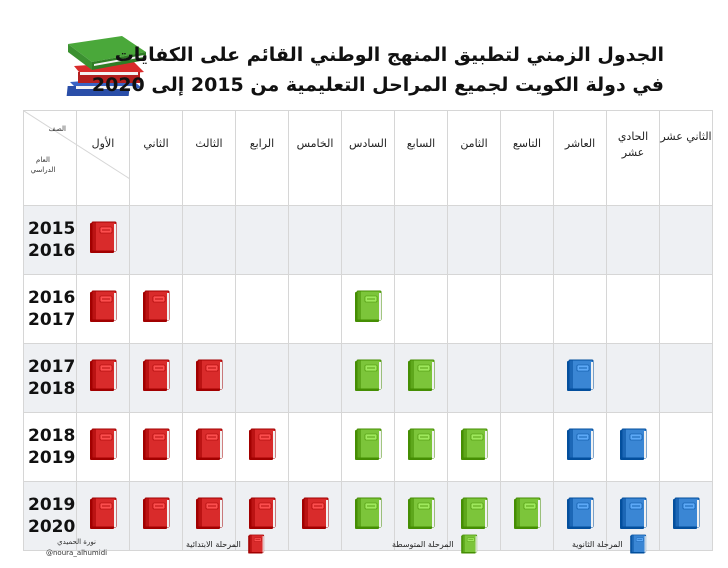 Image resolution: width=728 pixels, height=568 pixels. What do you see at coordinates (43, 165) in the screenshot?
I see `year-axis-label: العام الدراسي` at bounding box center [43, 165].